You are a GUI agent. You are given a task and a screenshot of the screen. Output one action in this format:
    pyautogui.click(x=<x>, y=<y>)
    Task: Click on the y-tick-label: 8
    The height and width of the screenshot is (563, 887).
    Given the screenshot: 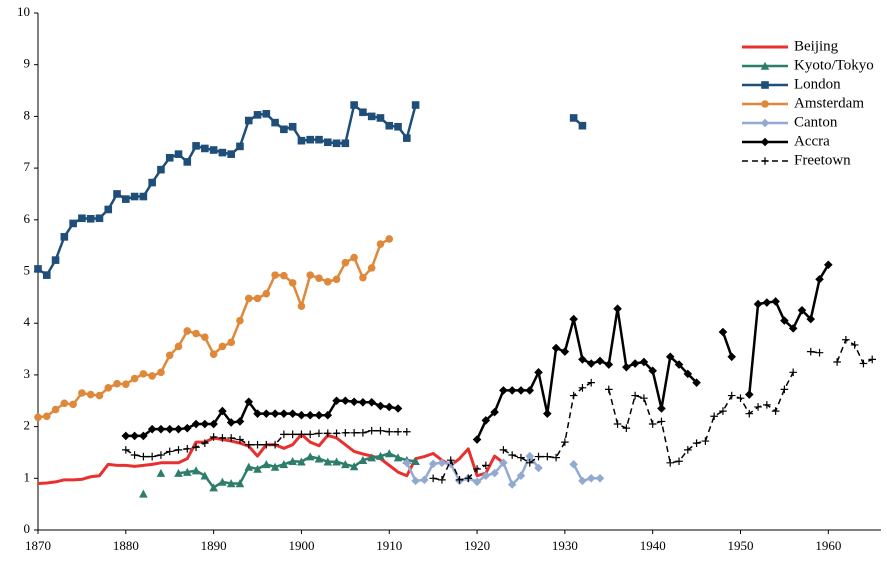 What is the action you would take?
    pyautogui.click(x=27, y=114)
    